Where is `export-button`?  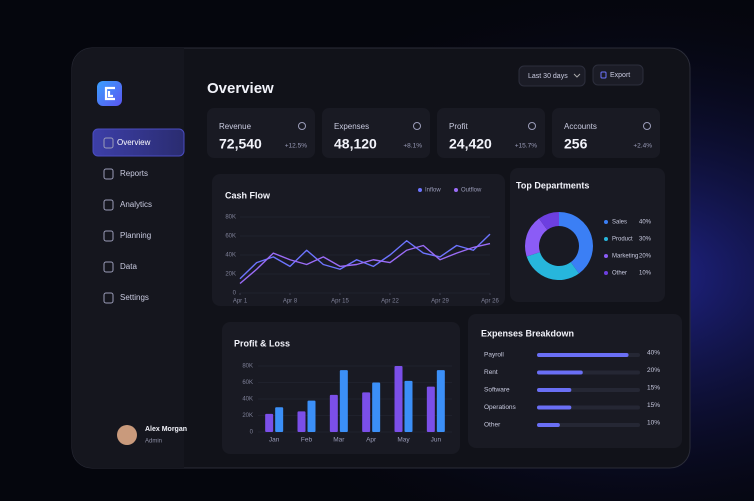
export-button is located at coordinates (618, 75).